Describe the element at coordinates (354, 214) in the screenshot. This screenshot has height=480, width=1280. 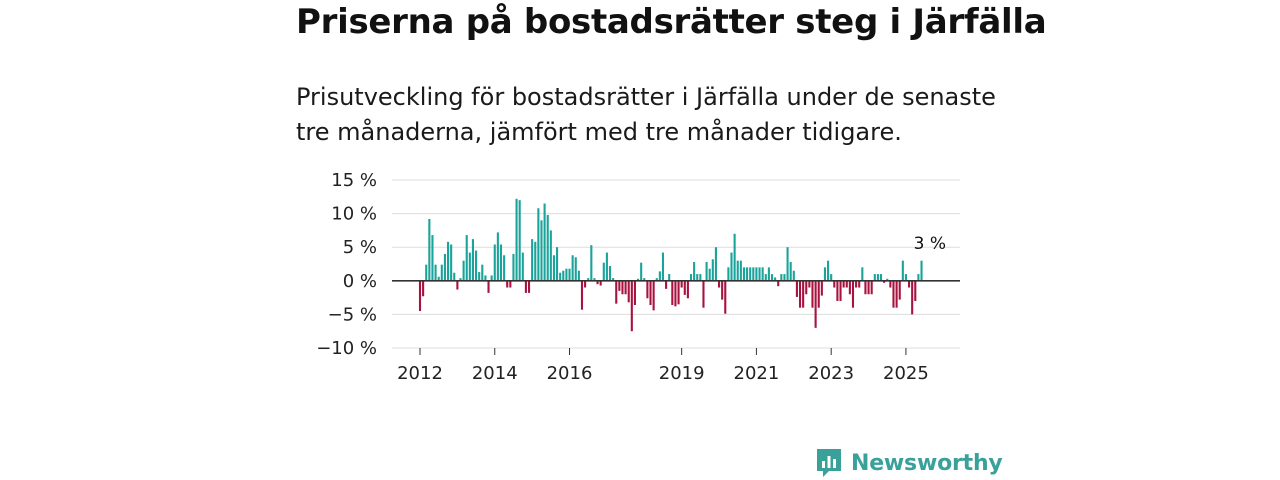
I see `y-tick-label: 10 %` at that location.